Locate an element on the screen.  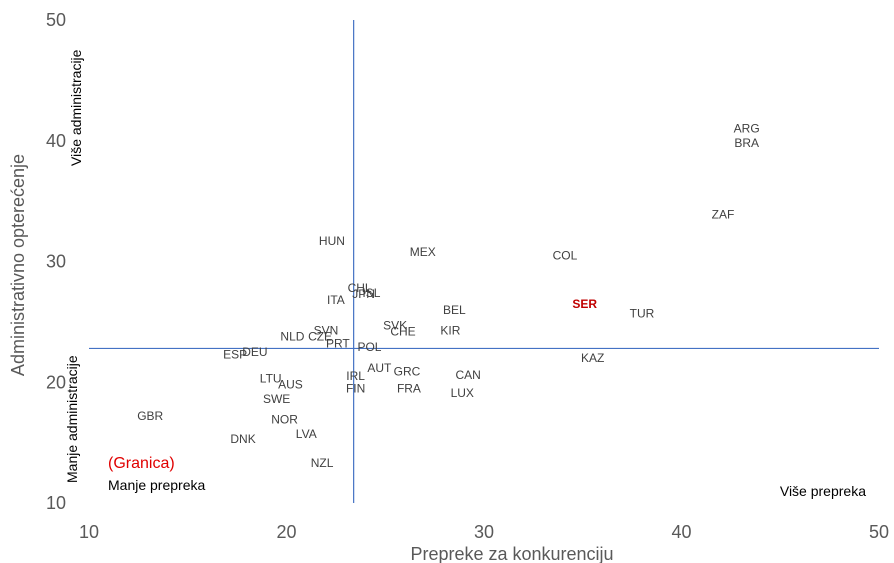
point-label-aus: AUS is located at coordinates (290, 385).